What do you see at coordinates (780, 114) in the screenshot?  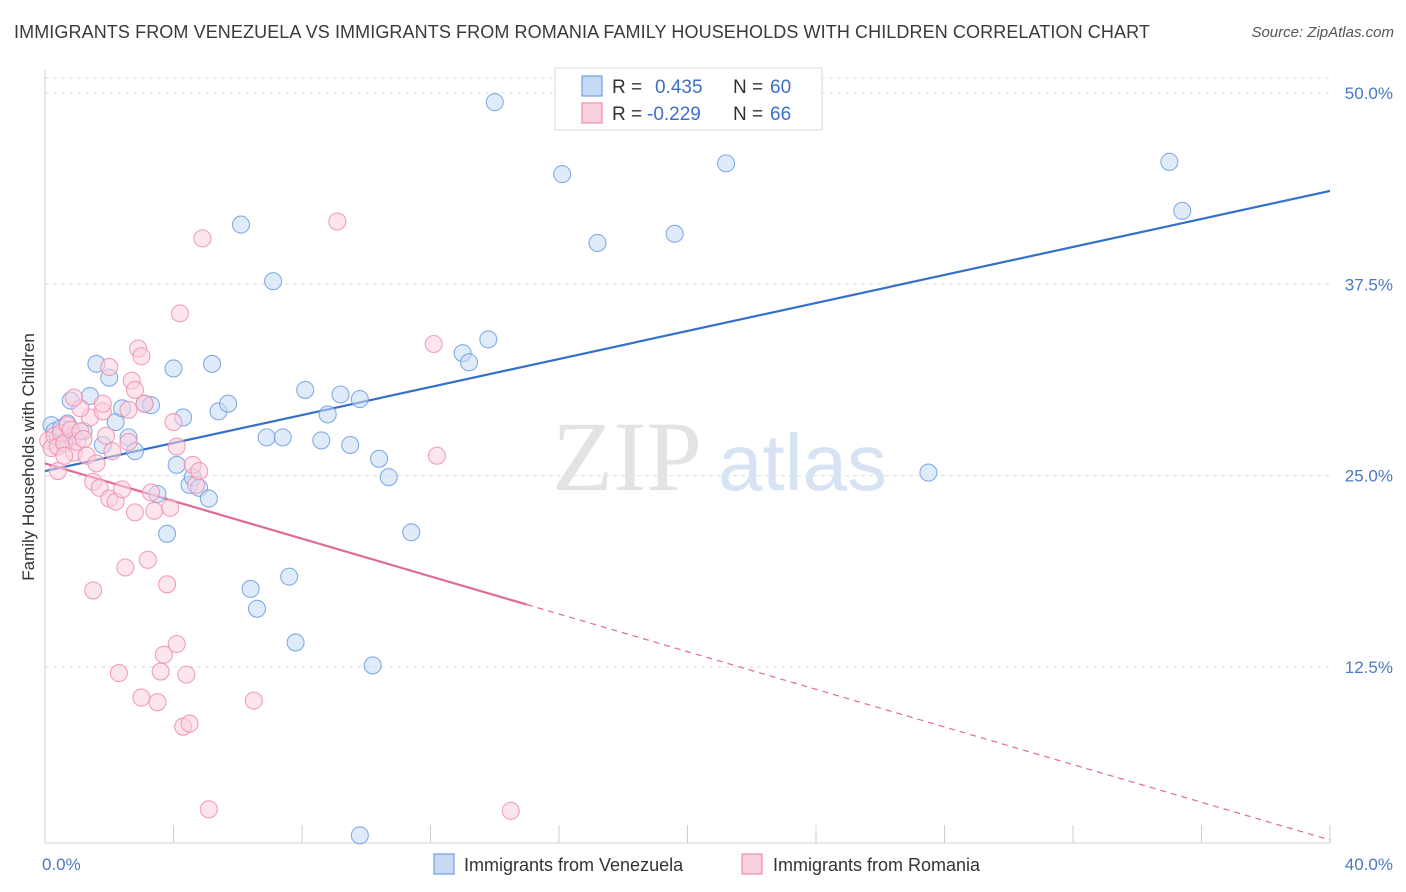 I see `legend-n-value-romania: 66` at bounding box center [780, 114].